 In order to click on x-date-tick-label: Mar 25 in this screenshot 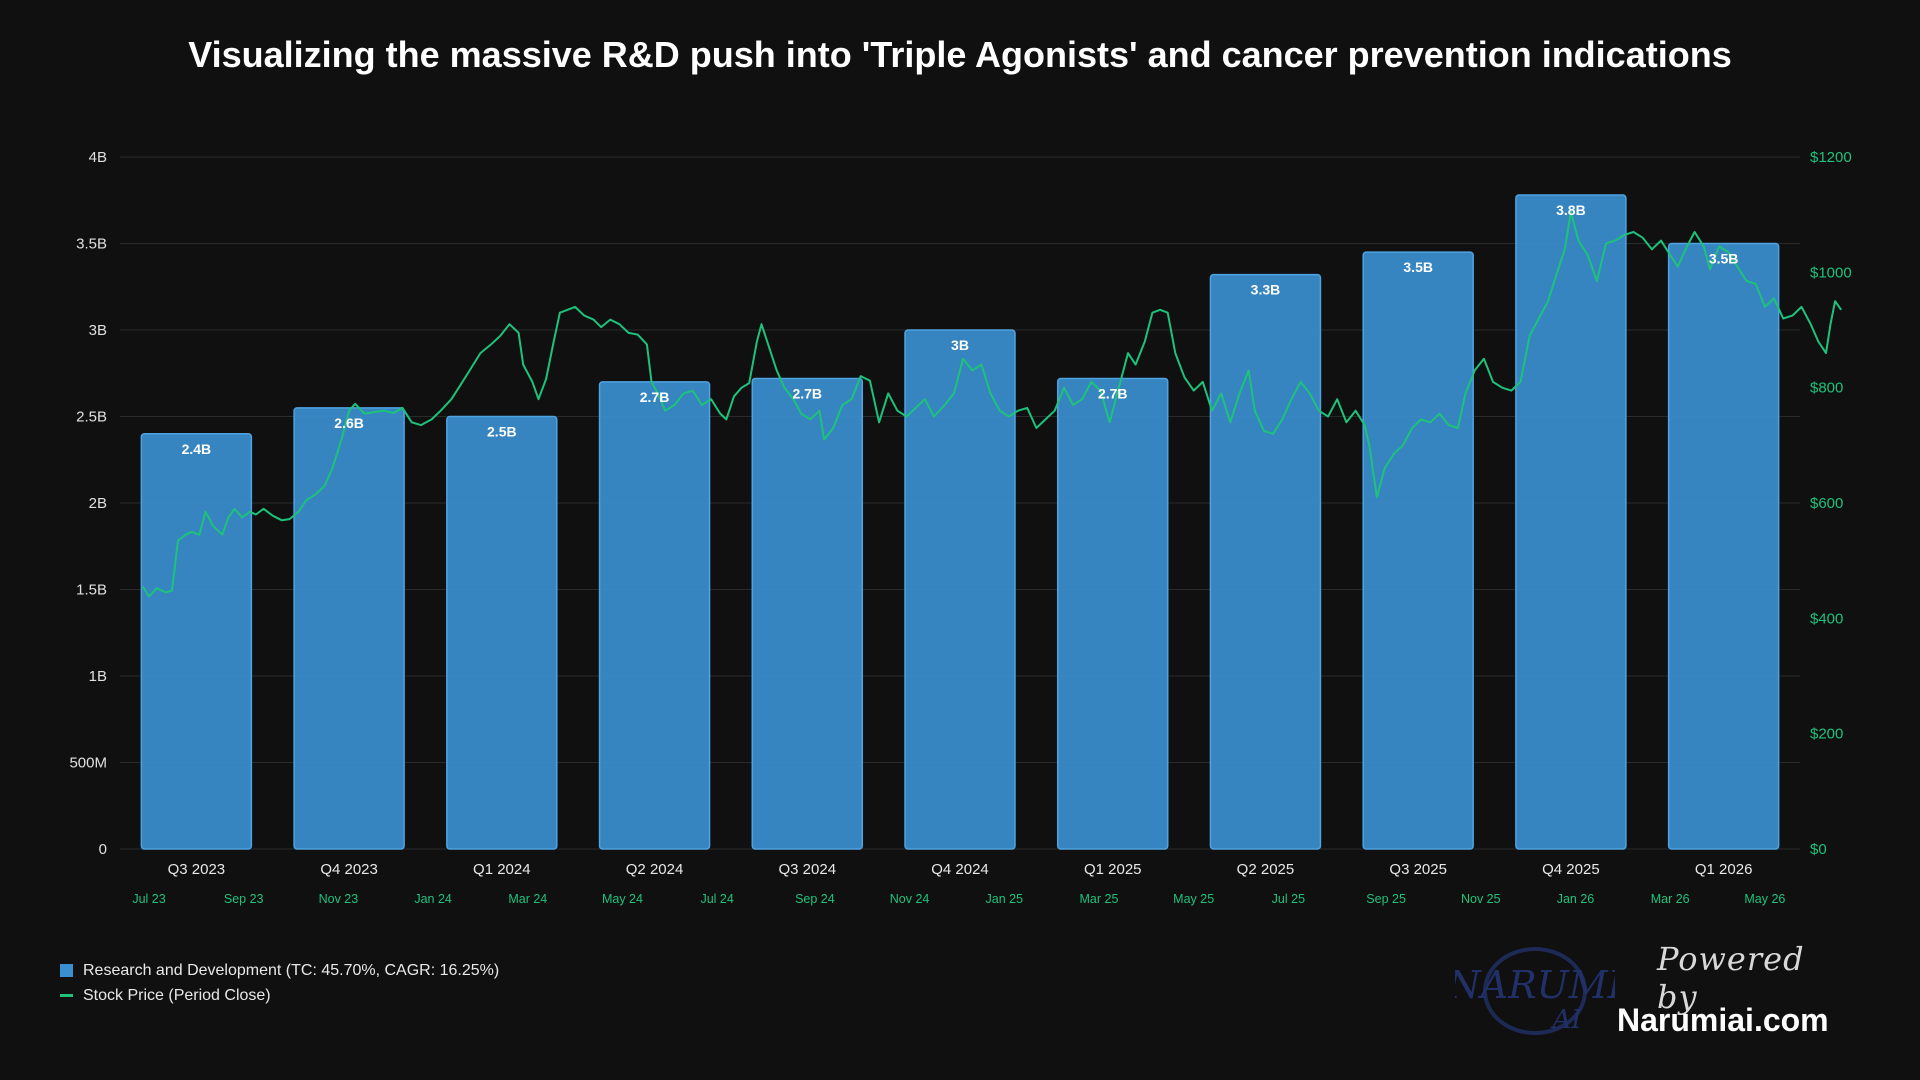, I will do `click(1099, 899)`.